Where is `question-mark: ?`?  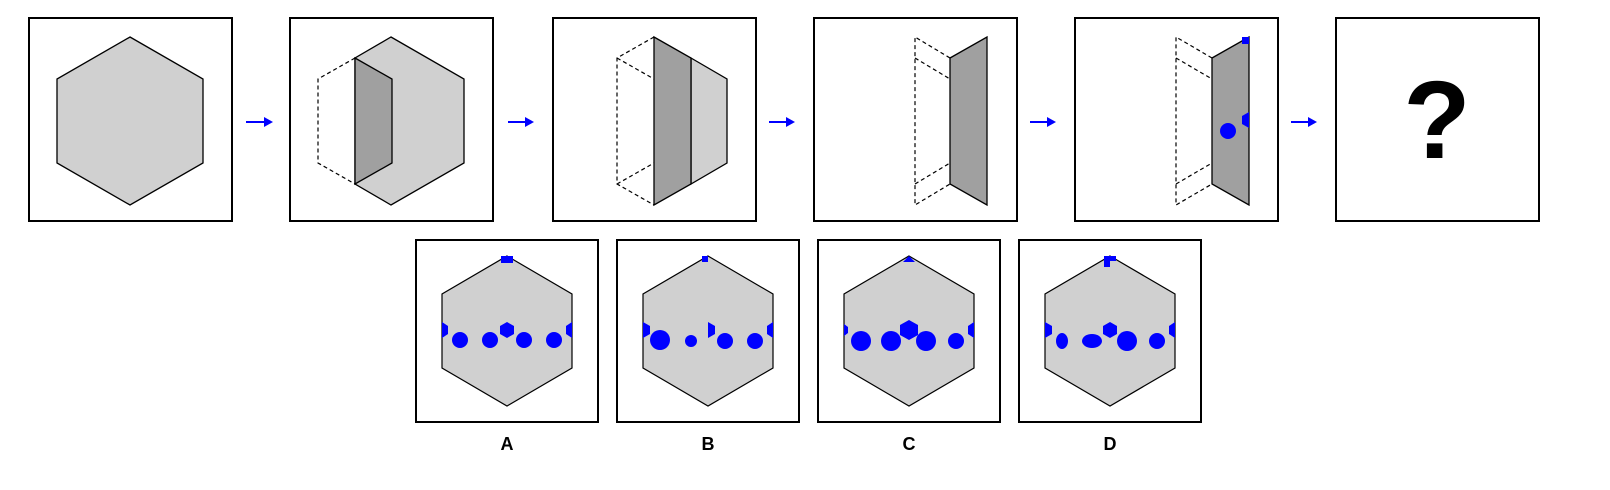 question-mark: ? is located at coordinates (1436, 120).